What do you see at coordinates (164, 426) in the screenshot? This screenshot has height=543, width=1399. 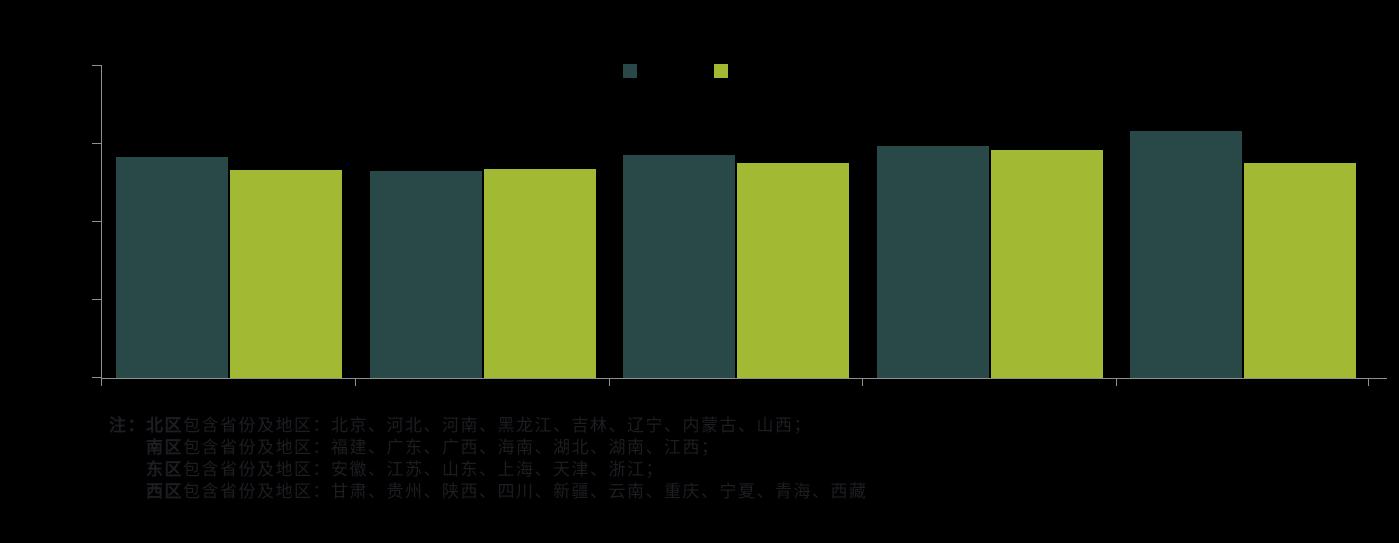 I see `note-region-label: 北区` at bounding box center [164, 426].